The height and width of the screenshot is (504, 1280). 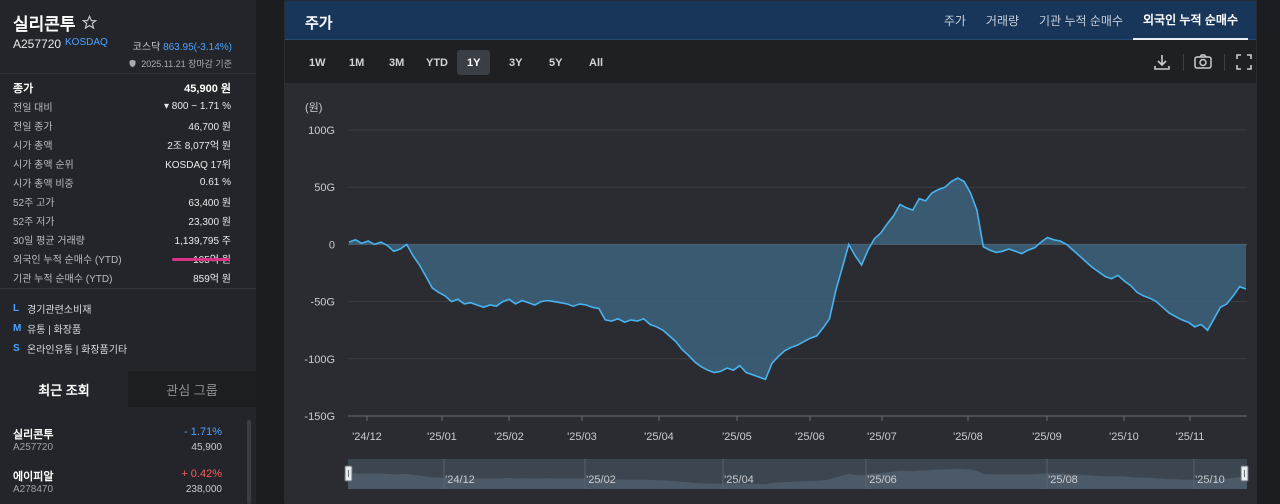 I want to click on x-tick-label: '25/04, so click(x=659, y=437).